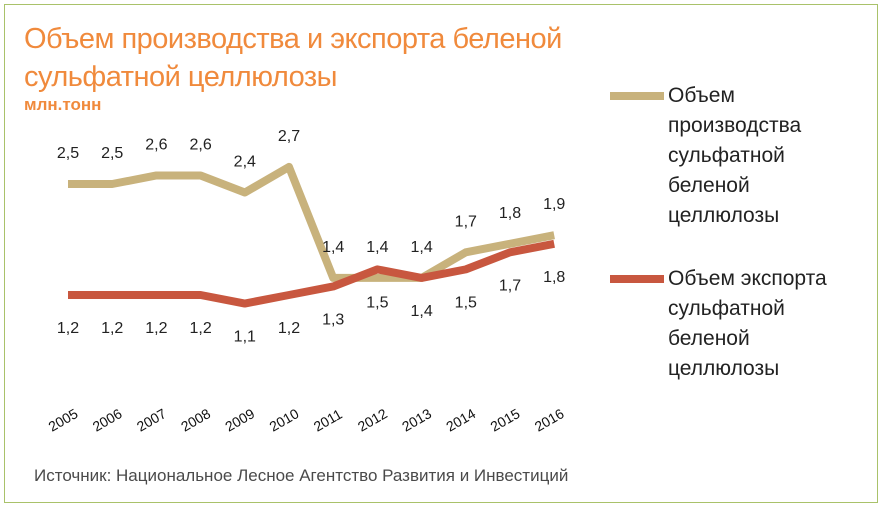 The height and width of the screenshot is (511, 886). Describe the element at coordinates (63, 104) in the screenshot. I see `chart-subtitle: млн.тонн` at that location.